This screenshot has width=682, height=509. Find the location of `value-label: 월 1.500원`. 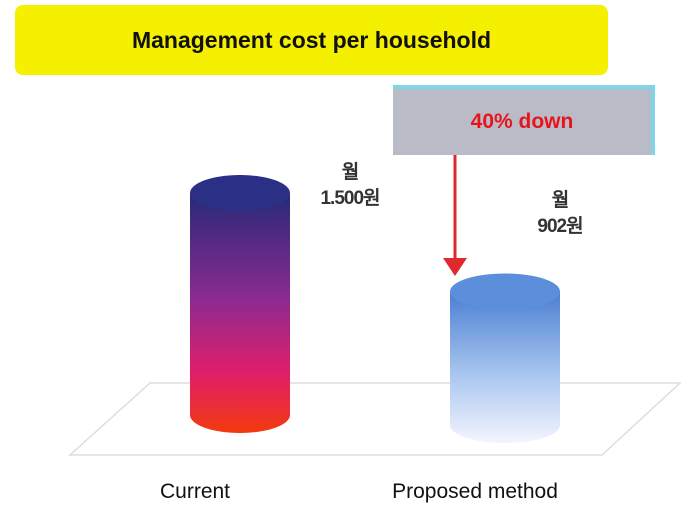

value-label: 월 1.500원 is located at coordinates (350, 185).